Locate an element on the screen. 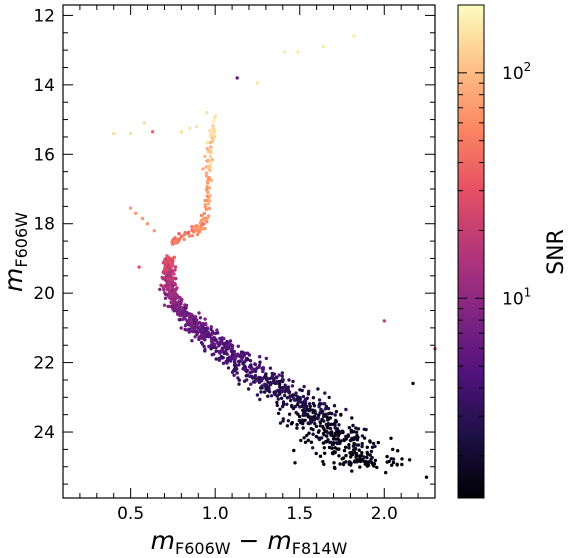 This screenshot has width=570, height=558. colorbar-tick-label: 102 is located at coordinates (516, 72).